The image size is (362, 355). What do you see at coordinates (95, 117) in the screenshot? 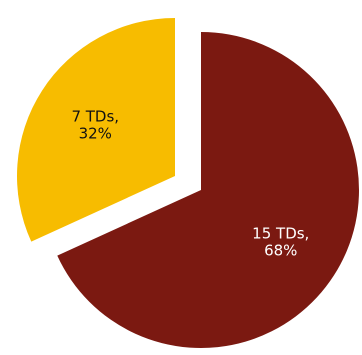
I see `slice-label-line1: 7 TDs,` at bounding box center [95, 117].